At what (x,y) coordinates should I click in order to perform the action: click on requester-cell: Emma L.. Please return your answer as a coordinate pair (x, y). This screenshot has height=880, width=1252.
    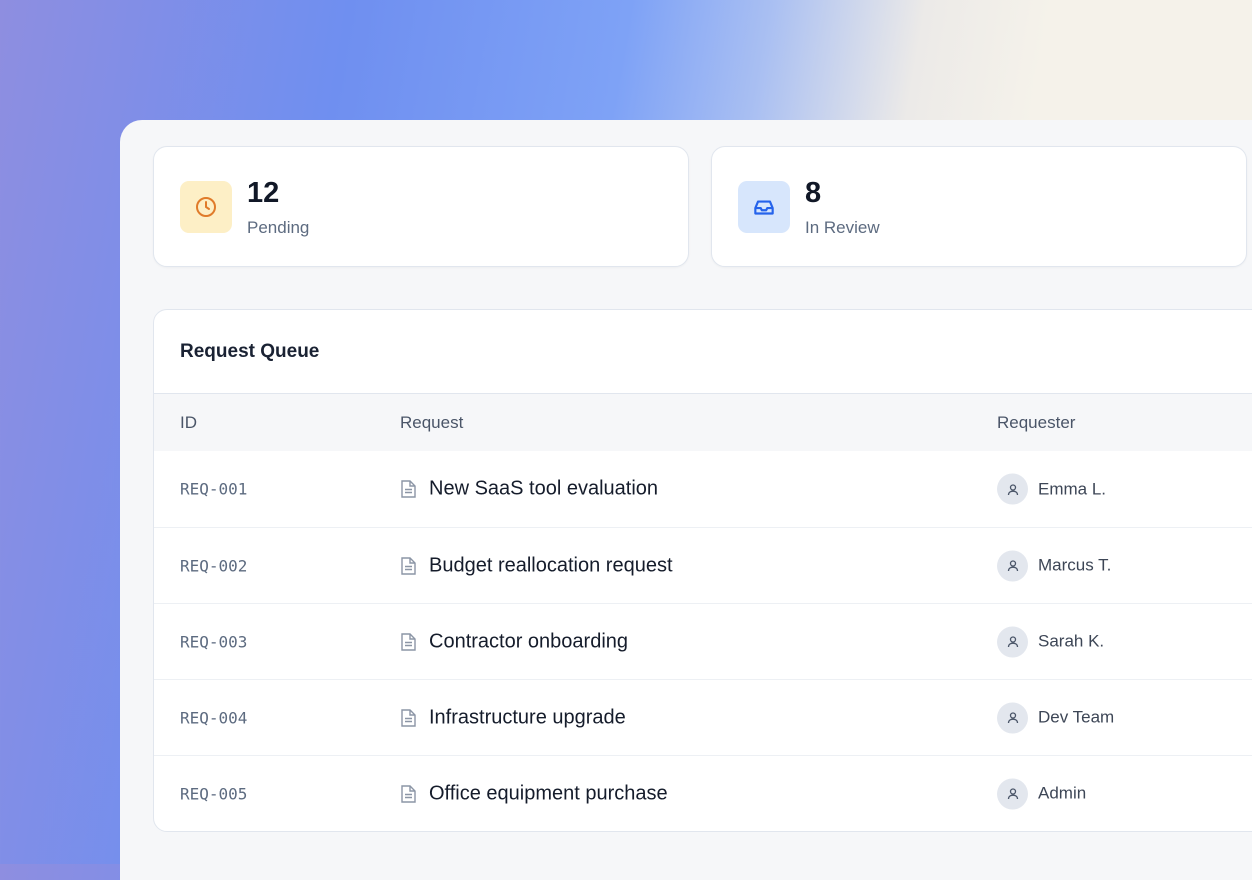
    Looking at the image, I should click on (1052, 489).